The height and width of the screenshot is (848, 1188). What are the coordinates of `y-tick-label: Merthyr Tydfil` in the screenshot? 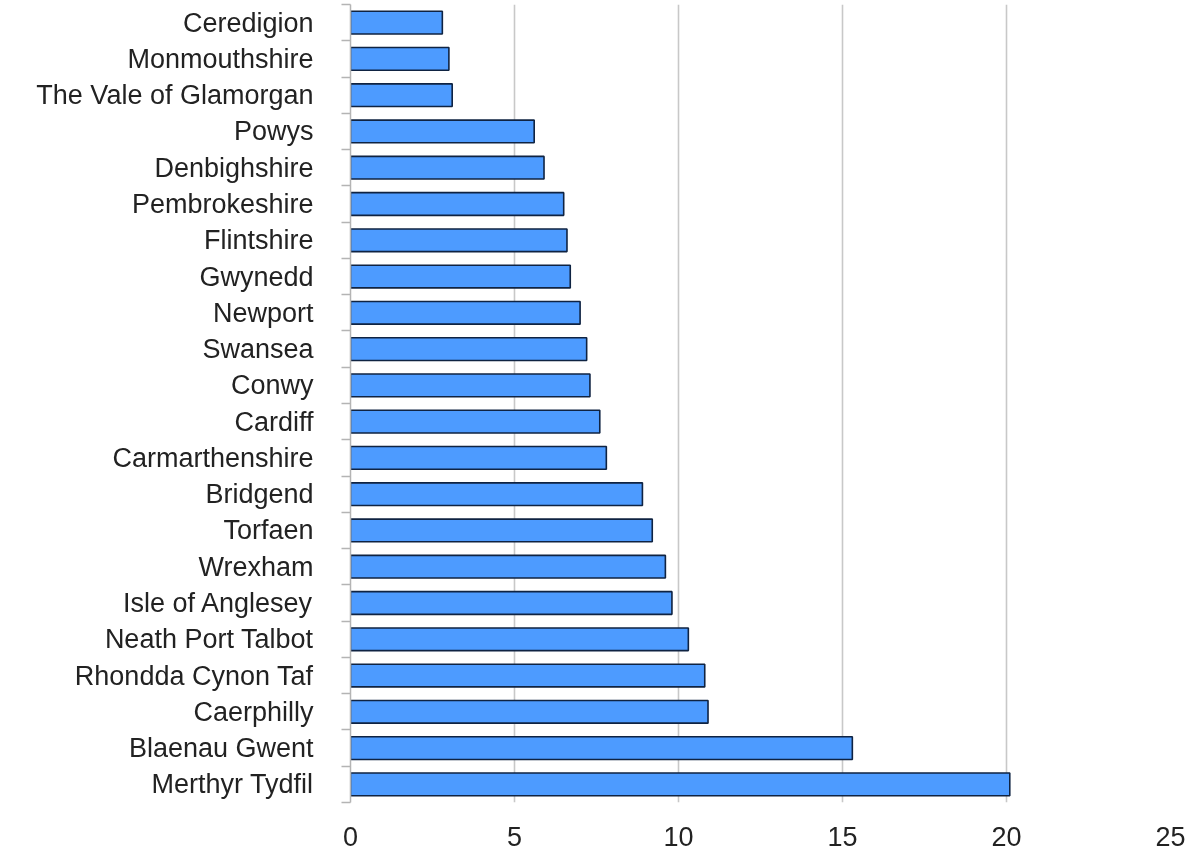 It's located at (232, 784).